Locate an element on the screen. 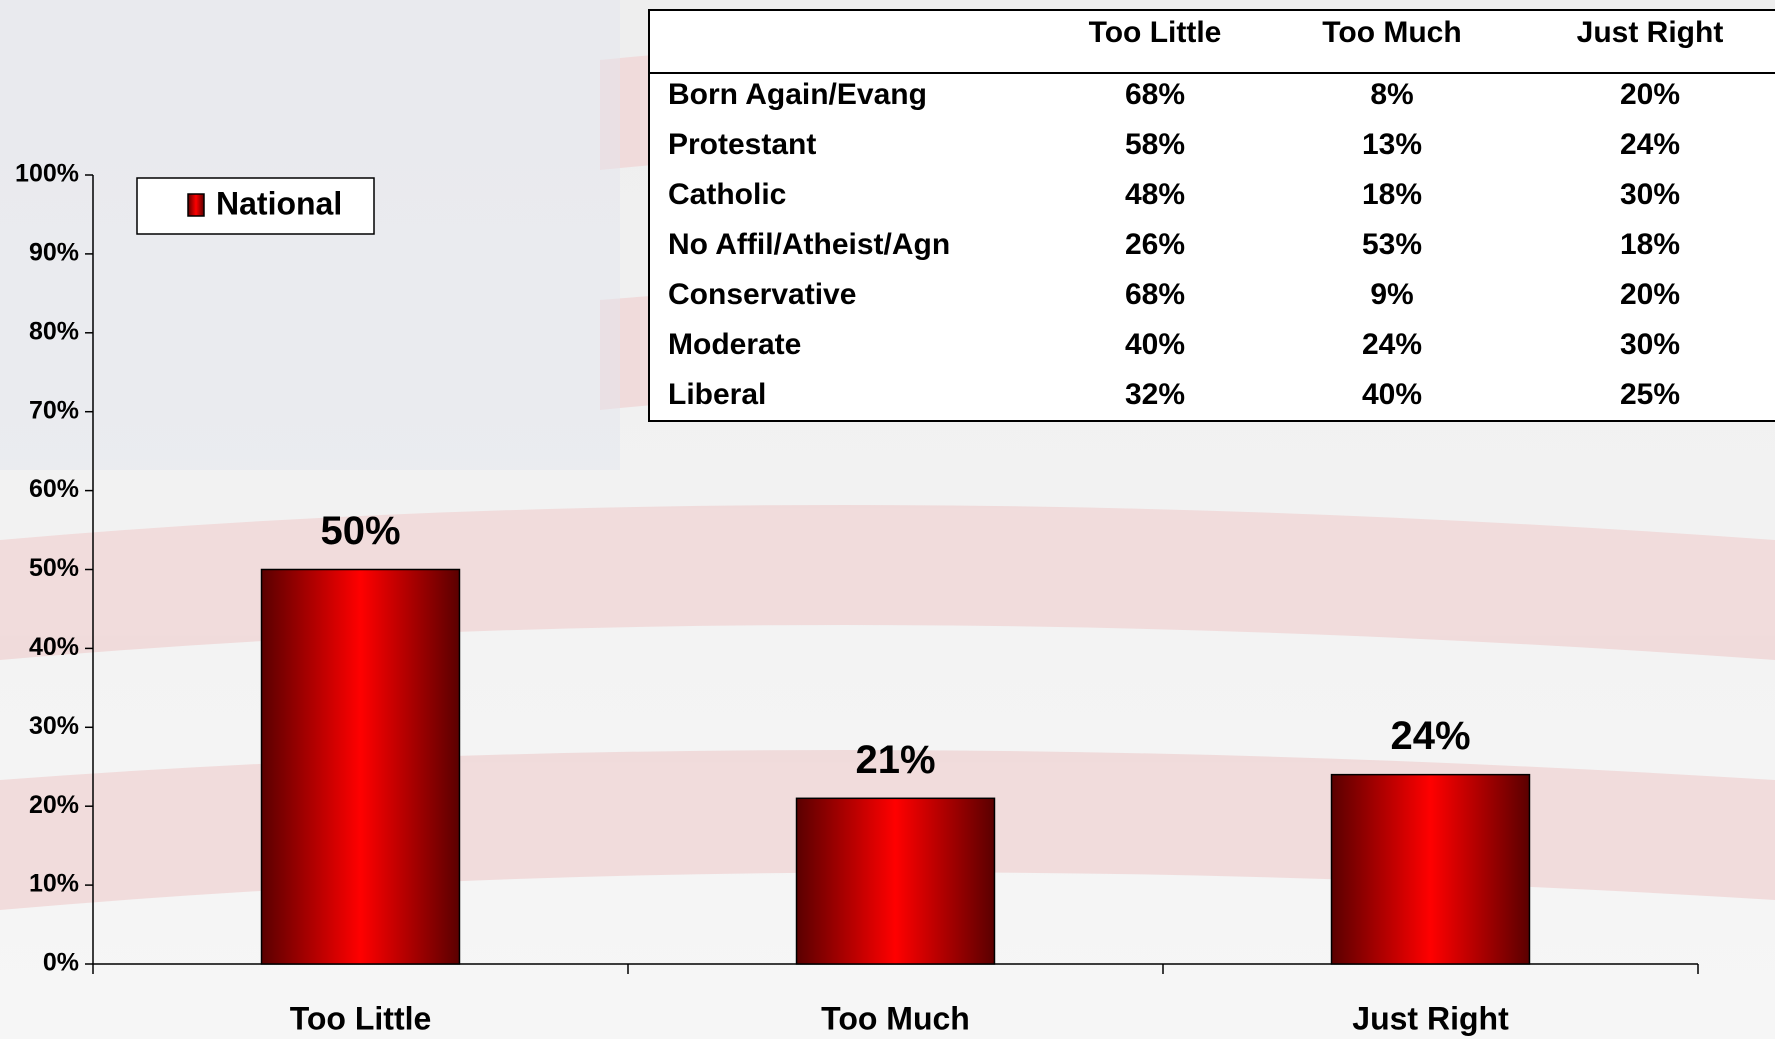 The width and height of the screenshot is (1775, 1039). y-tick-label: 40% is located at coordinates (54, 647).